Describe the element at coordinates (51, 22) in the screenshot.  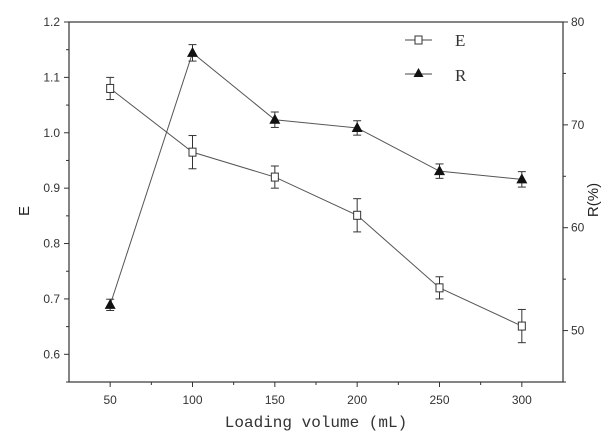
I see `y-tick-label: 1.2` at that location.